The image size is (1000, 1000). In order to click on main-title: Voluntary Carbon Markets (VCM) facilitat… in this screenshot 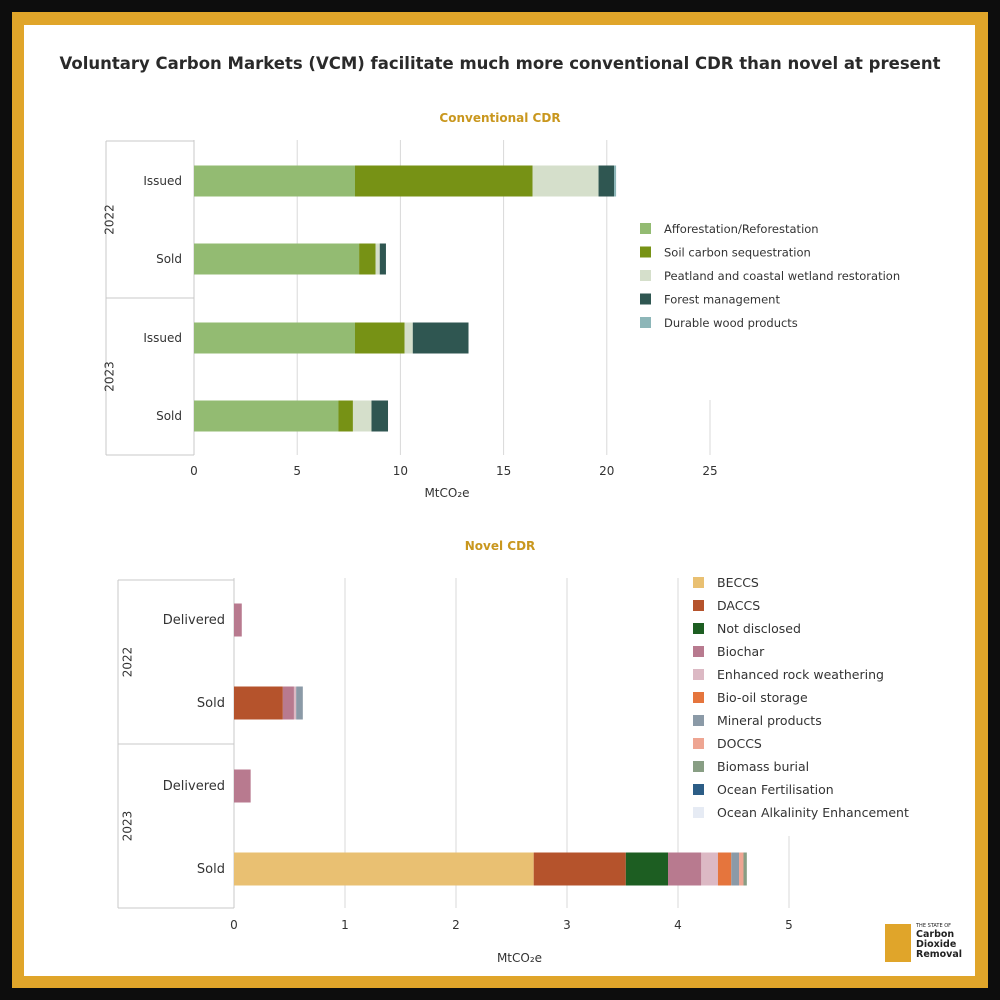, I will do `click(500, 63)`.